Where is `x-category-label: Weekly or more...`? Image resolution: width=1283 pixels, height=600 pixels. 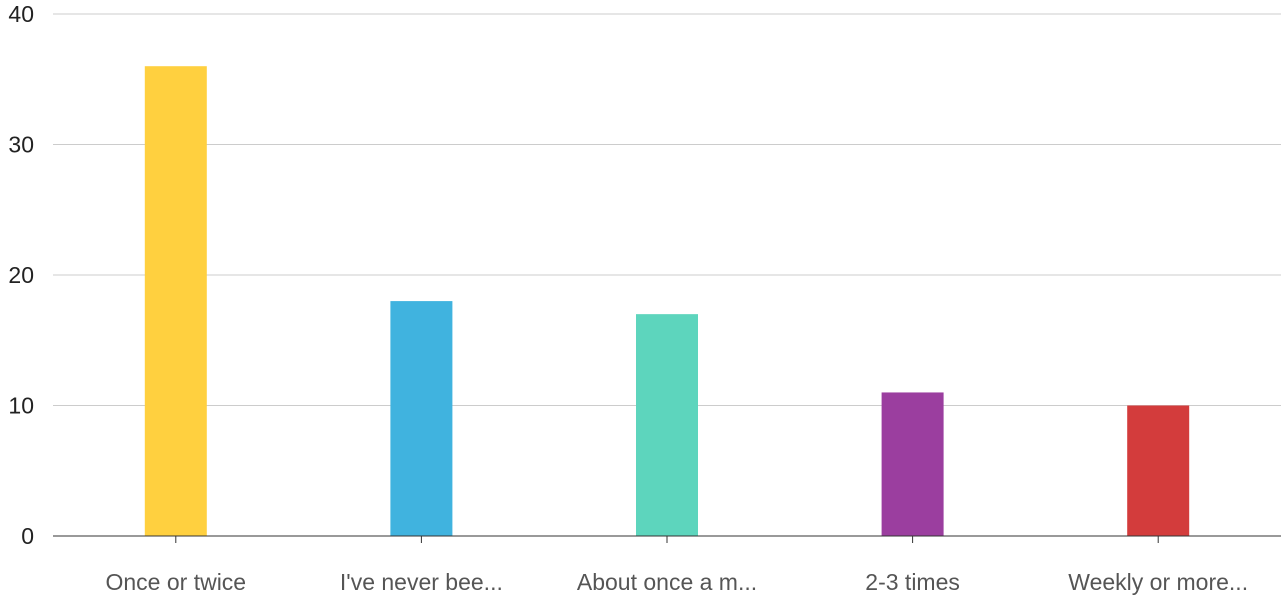
x-category-label: Weekly or more... is located at coordinates (1158, 582).